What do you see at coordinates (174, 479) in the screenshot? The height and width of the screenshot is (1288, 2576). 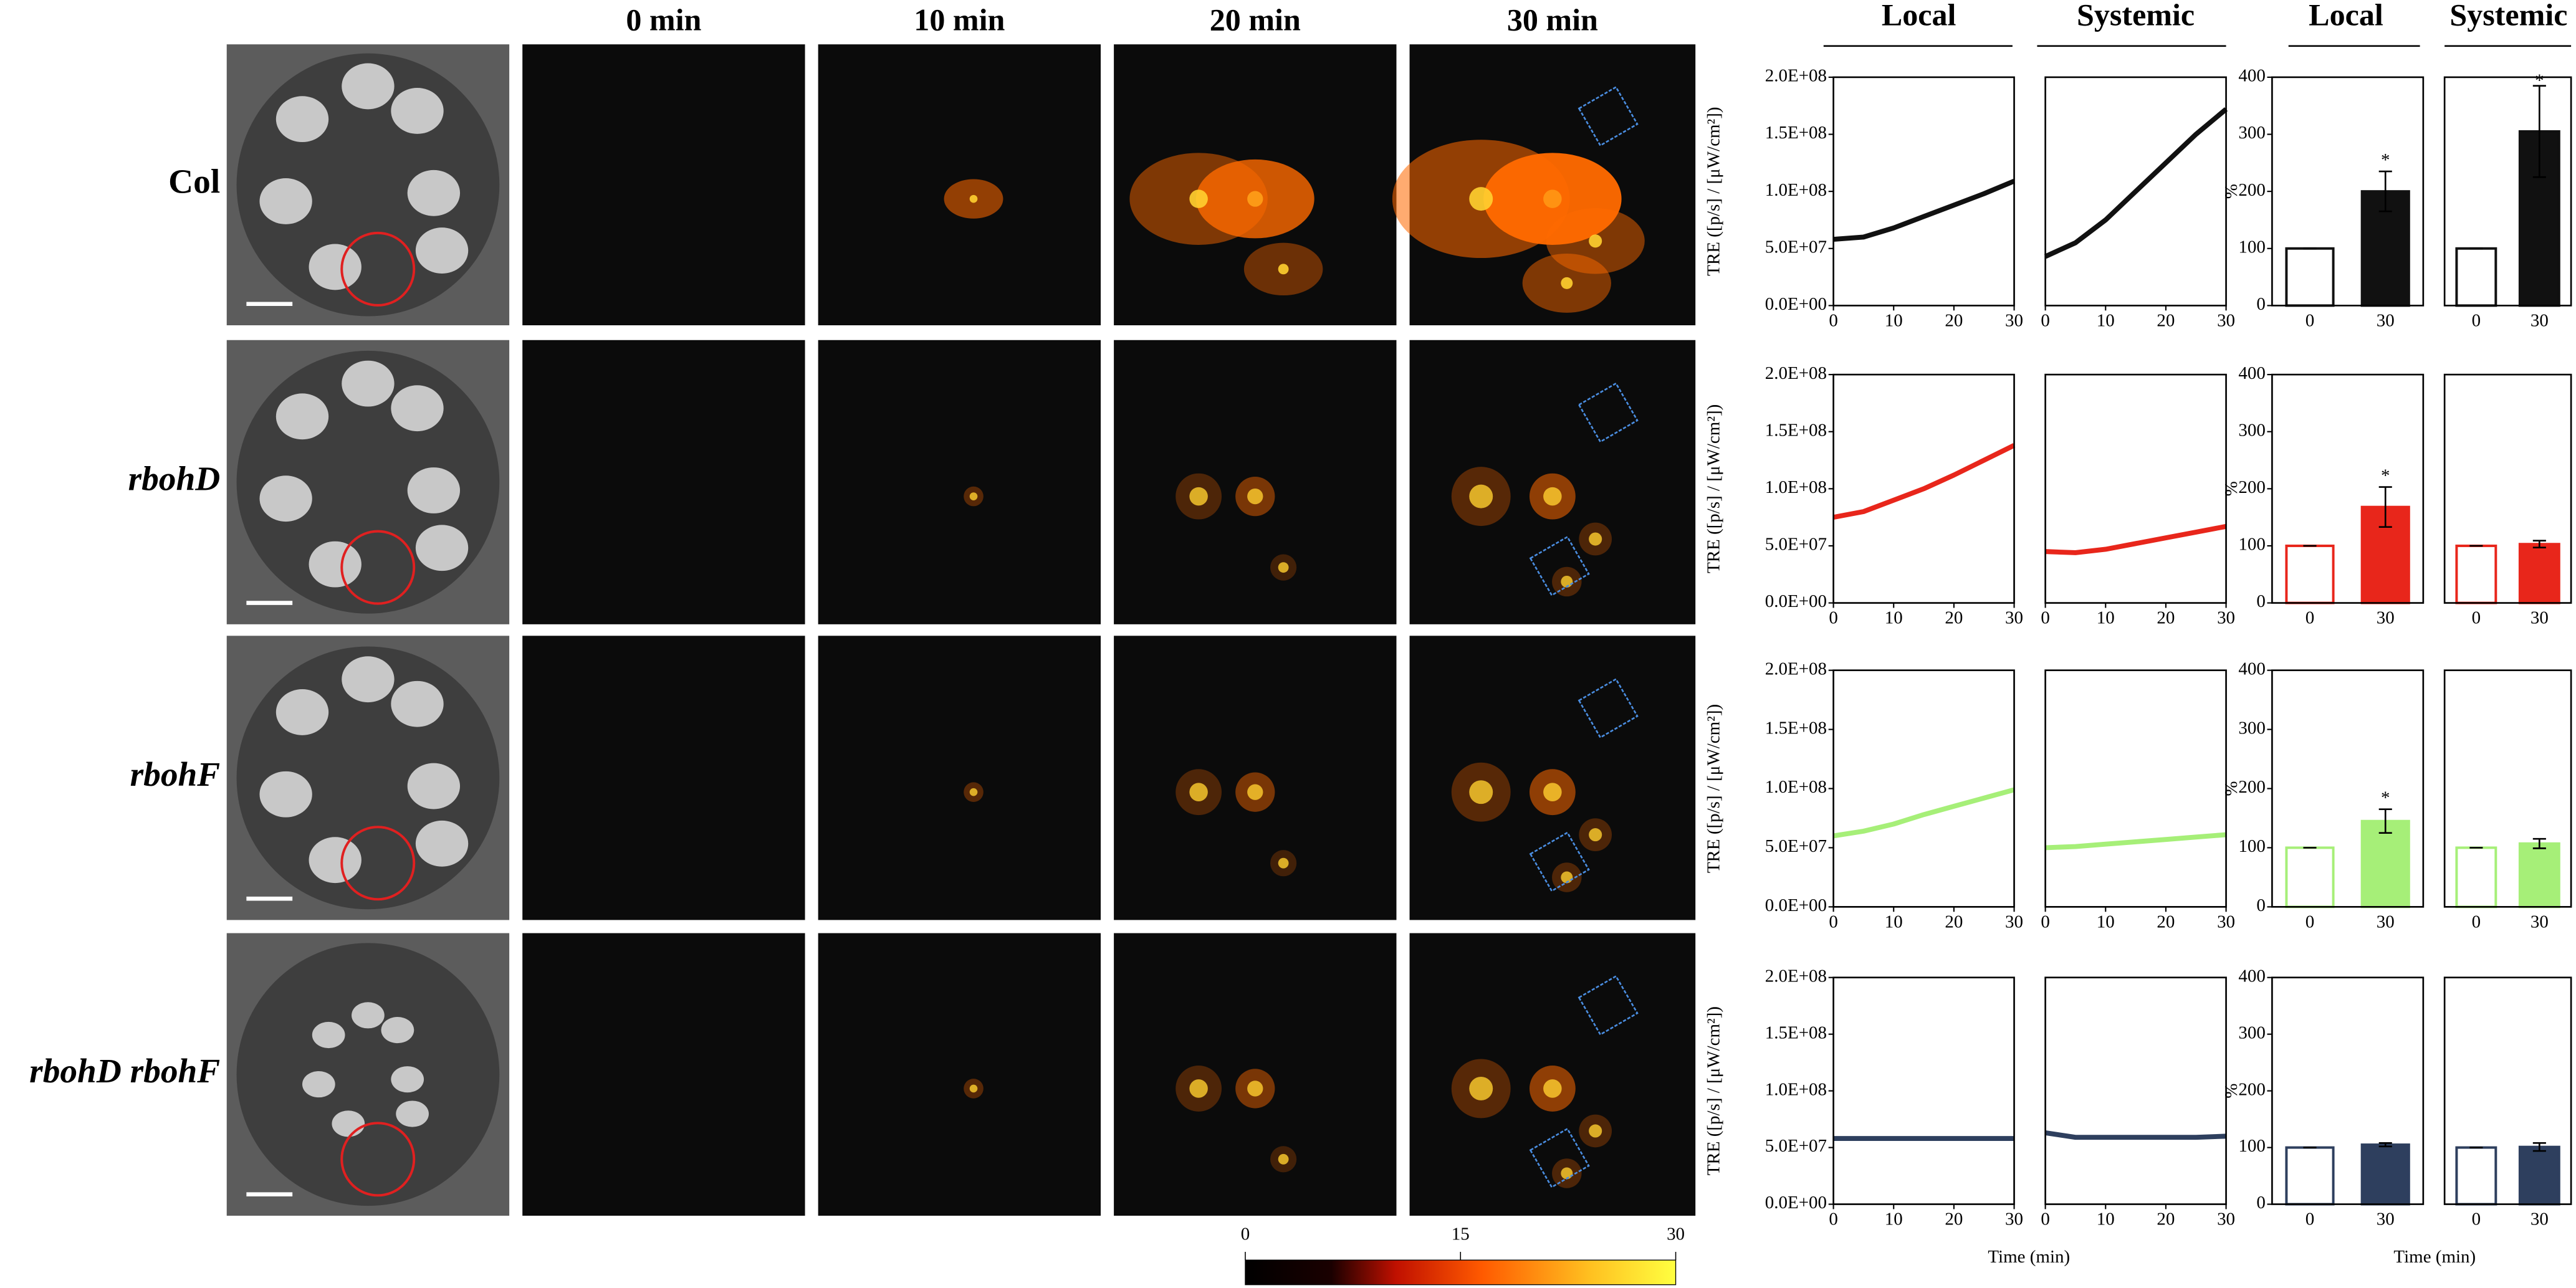 I see `row-label: rbohD` at bounding box center [174, 479].